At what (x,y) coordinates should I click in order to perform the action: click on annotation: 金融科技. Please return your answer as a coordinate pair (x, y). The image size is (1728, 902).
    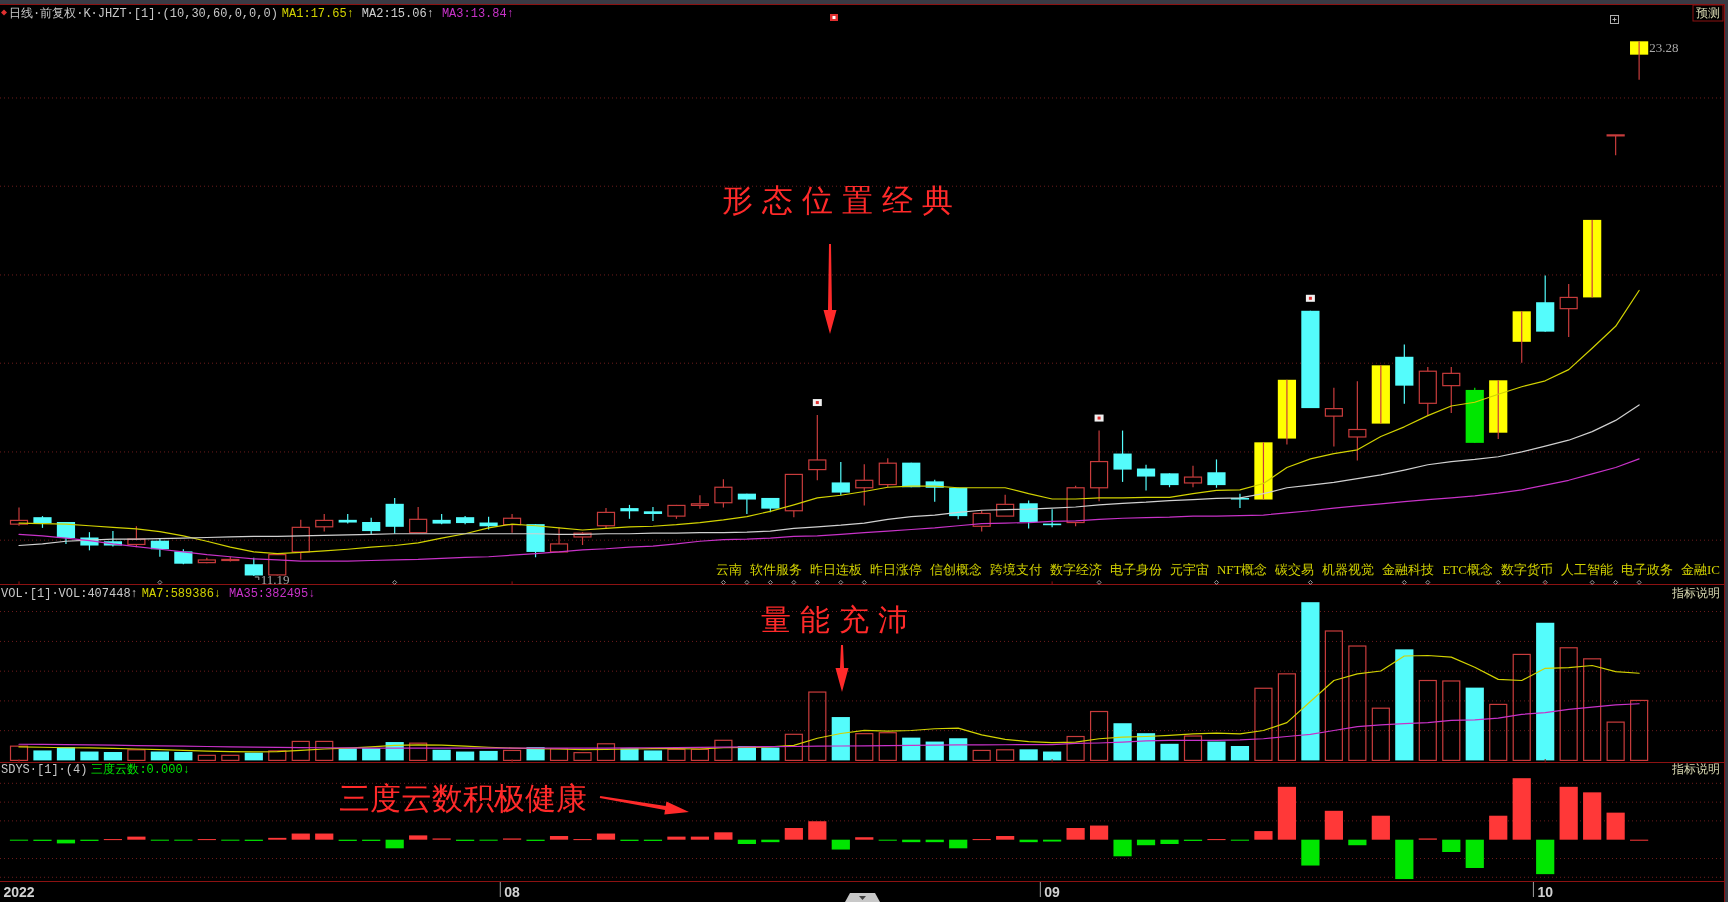
    Looking at the image, I should click on (1408, 570).